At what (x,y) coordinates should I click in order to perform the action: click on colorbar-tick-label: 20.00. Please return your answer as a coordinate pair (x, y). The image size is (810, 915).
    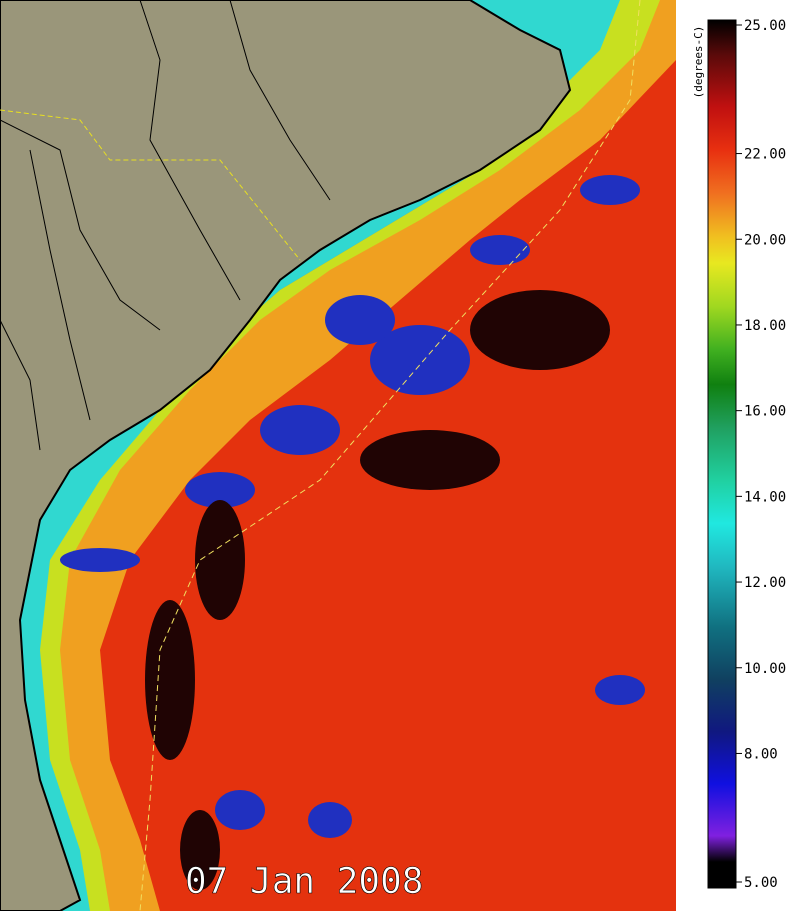
    Looking at the image, I should click on (765, 240).